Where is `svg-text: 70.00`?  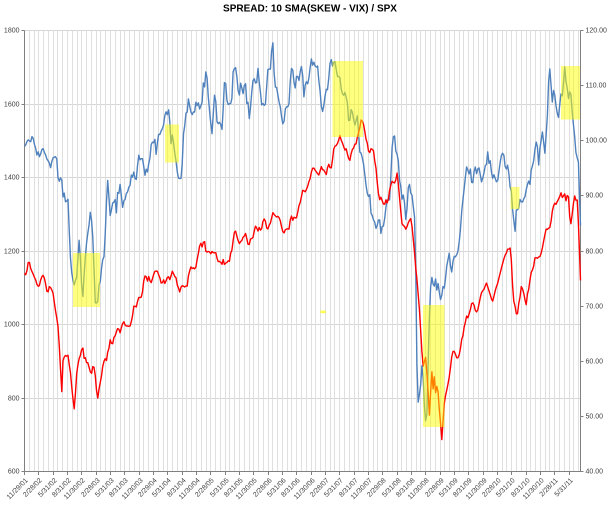
svg-text: 70.00 is located at coordinates (595, 307).